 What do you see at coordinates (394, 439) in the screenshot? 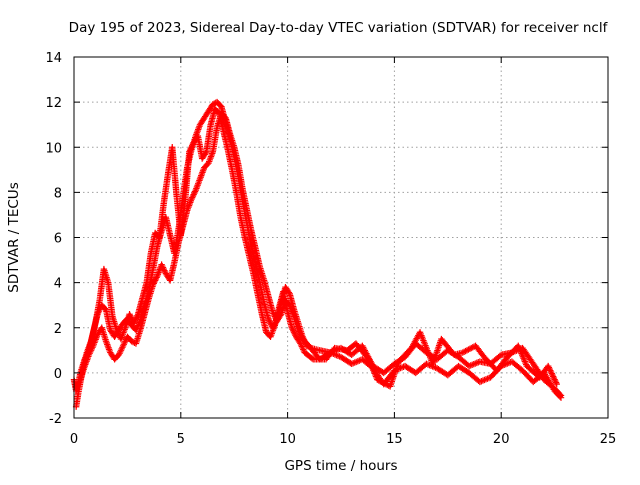
I see `x-tick-label: 15` at bounding box center [394, 439].